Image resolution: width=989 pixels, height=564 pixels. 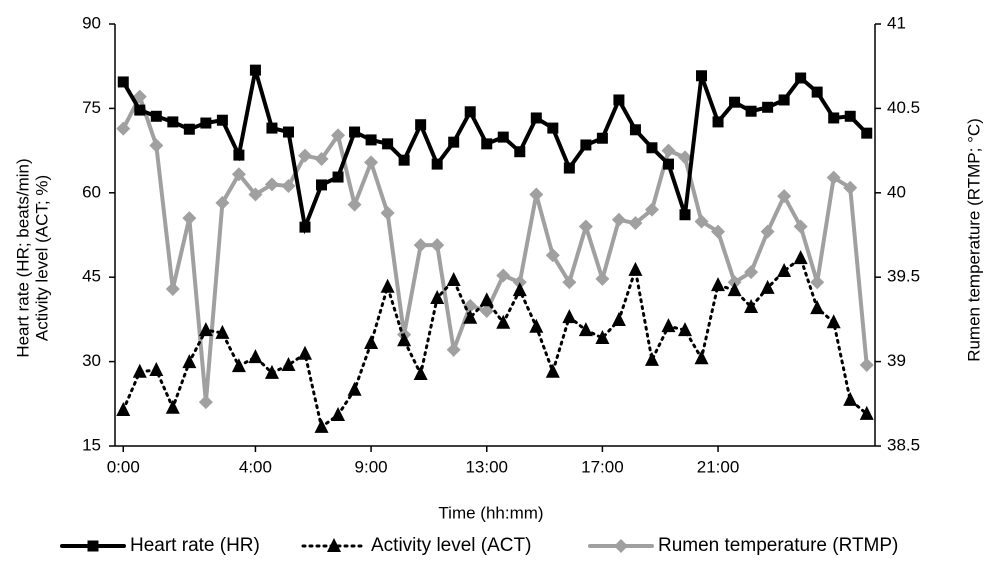 What do you see at coordinates (91, 22) in the screenshot?
I see `y-tick-label: 90` at bounding box center [91, 22].